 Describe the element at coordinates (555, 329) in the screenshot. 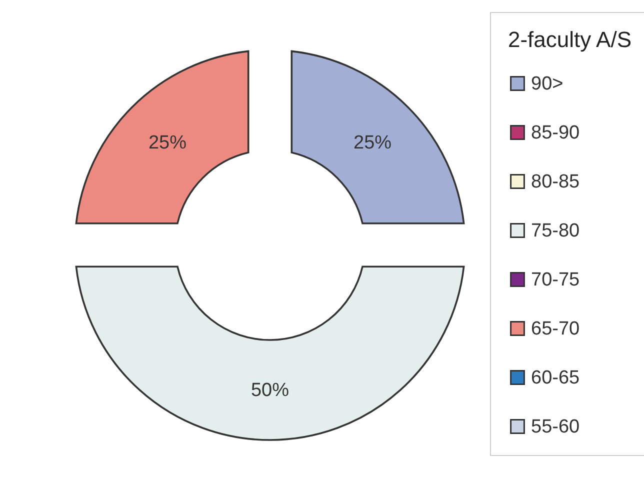

I see `legend-label: 65-70` at that location.